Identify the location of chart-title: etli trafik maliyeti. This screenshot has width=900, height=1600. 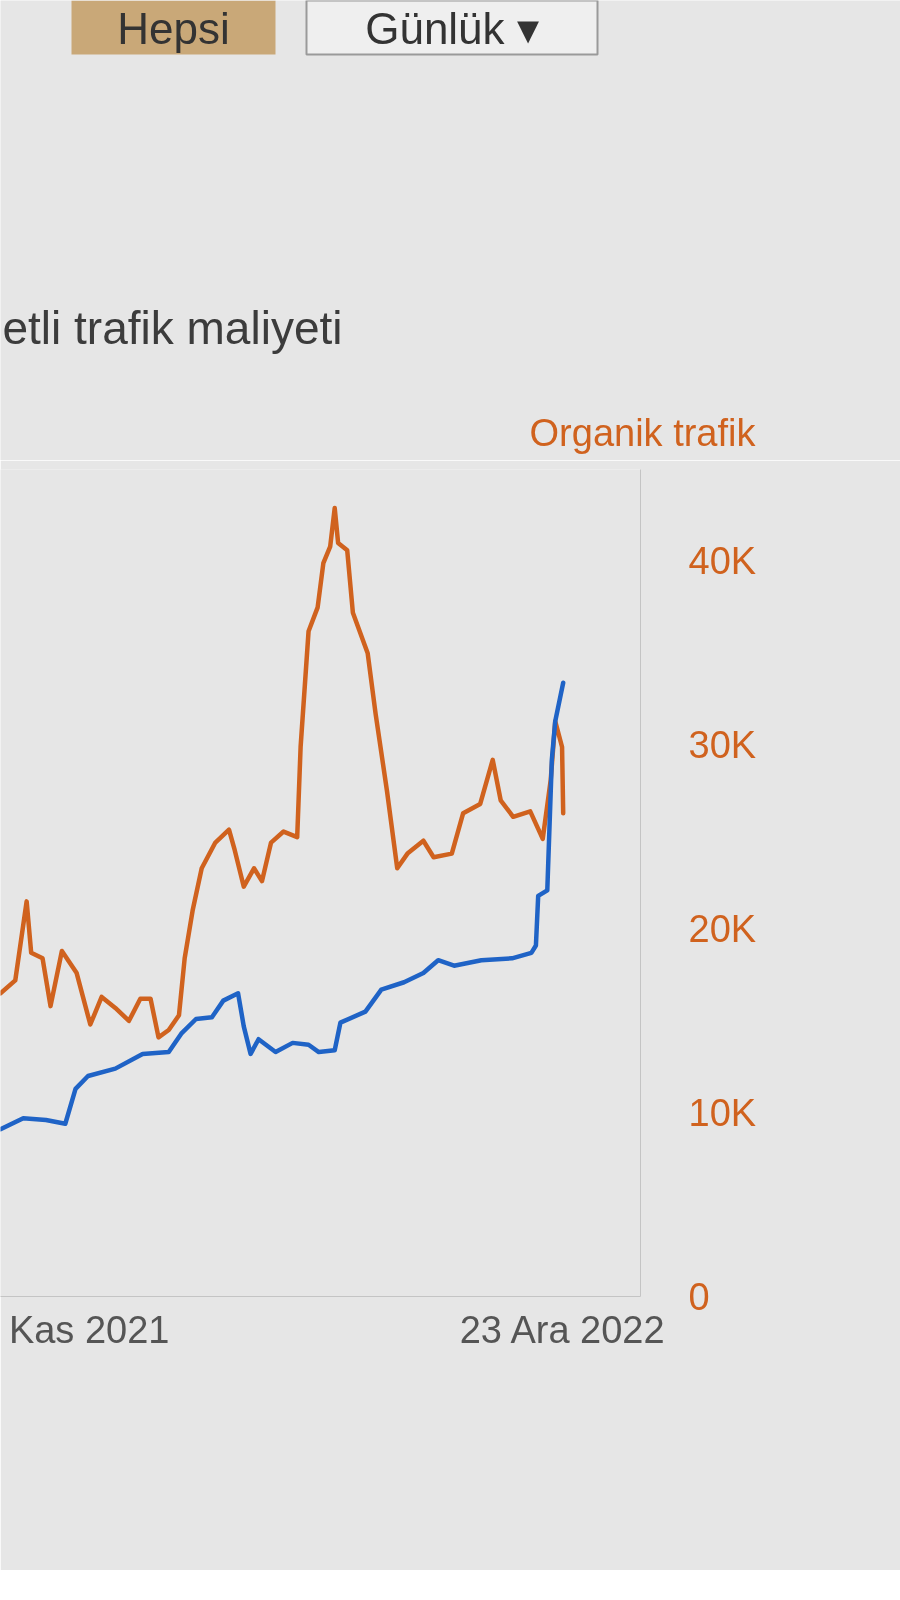
(172, 327).